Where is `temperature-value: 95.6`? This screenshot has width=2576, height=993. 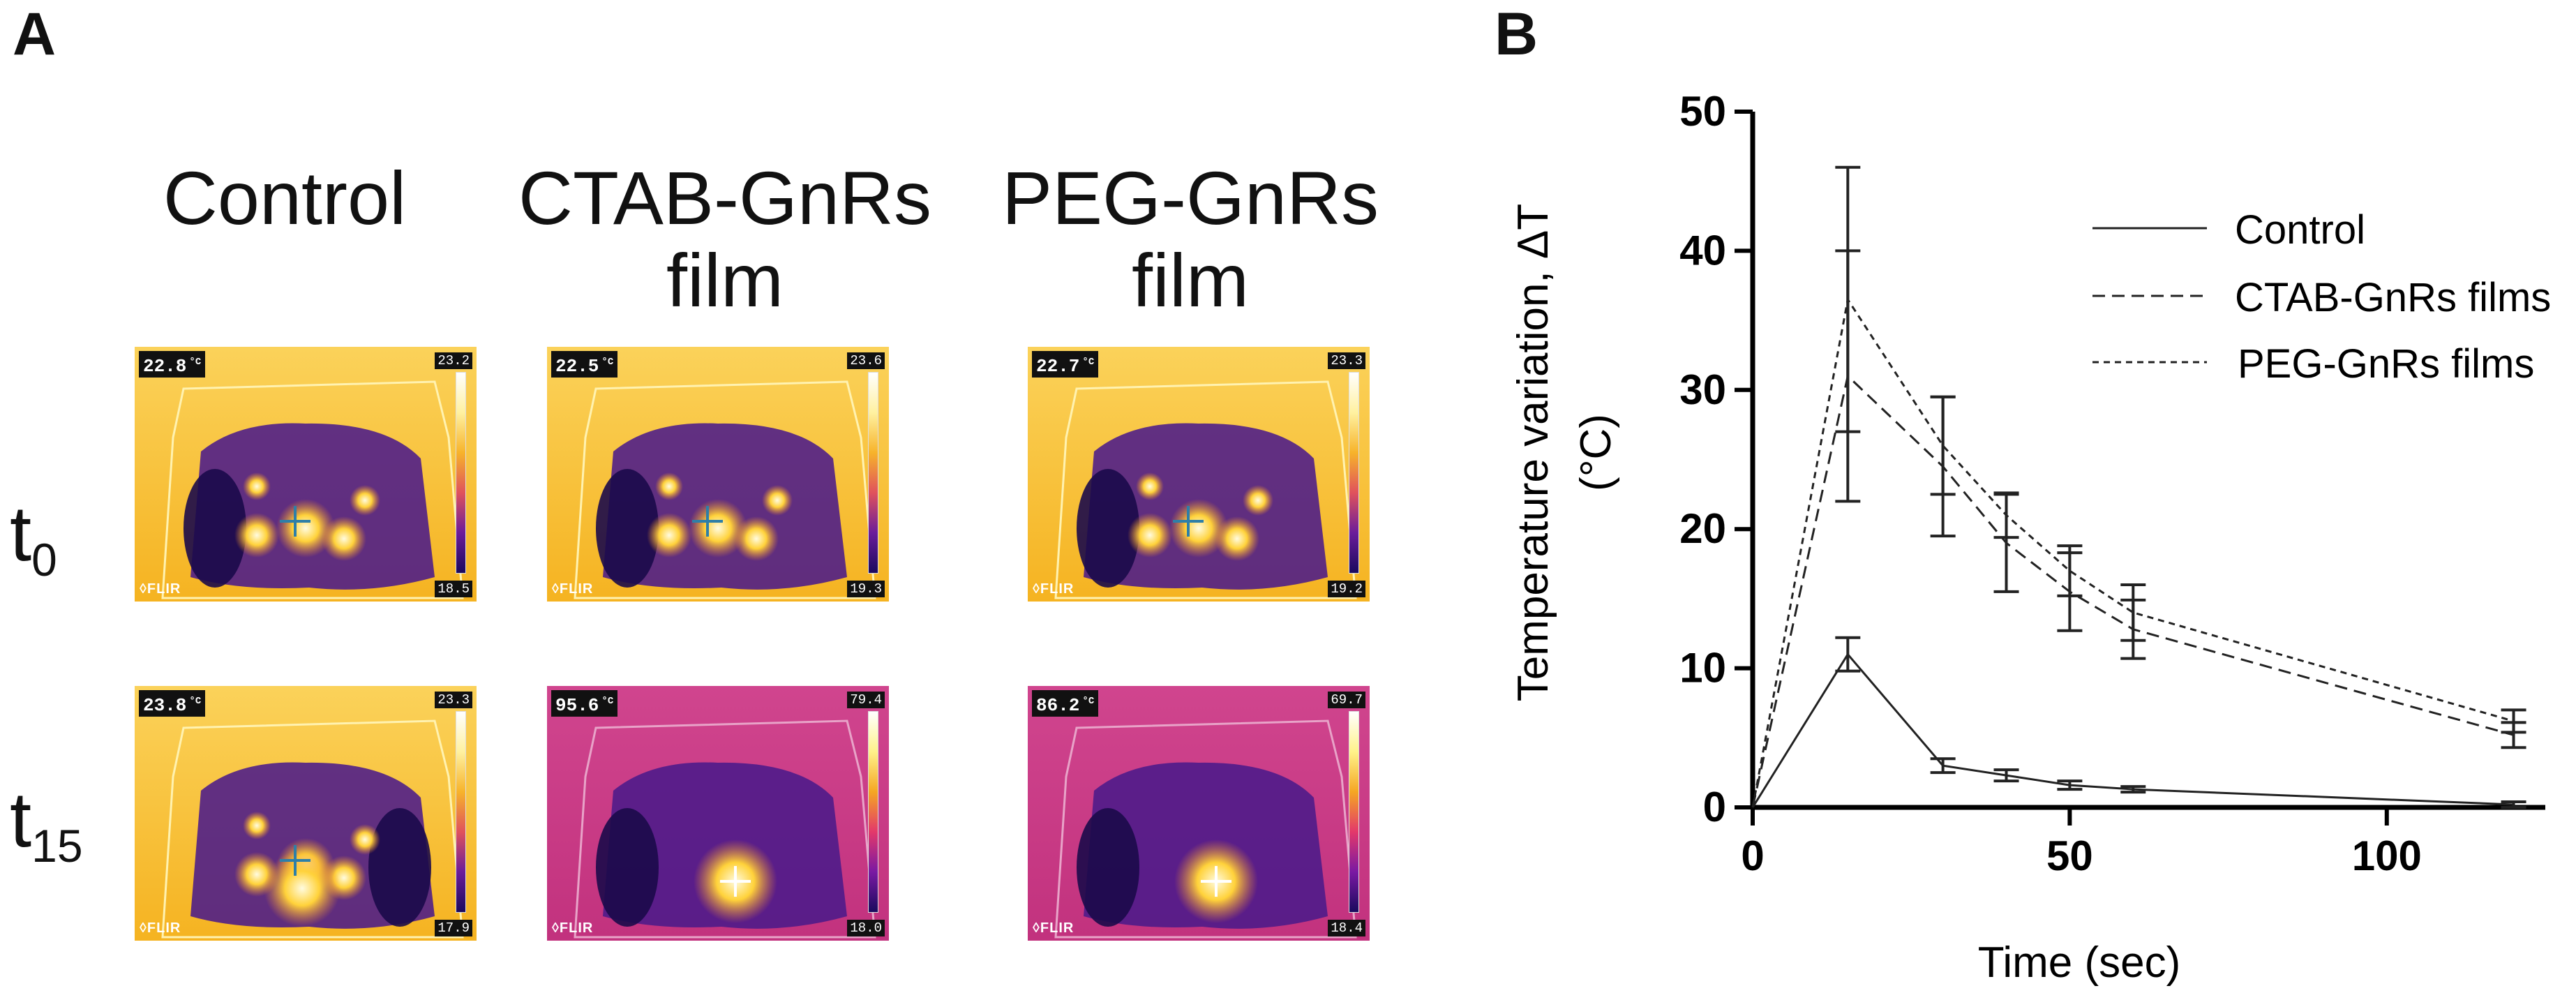 temperature-value: 95.6 is located at coordinates (577, 705).